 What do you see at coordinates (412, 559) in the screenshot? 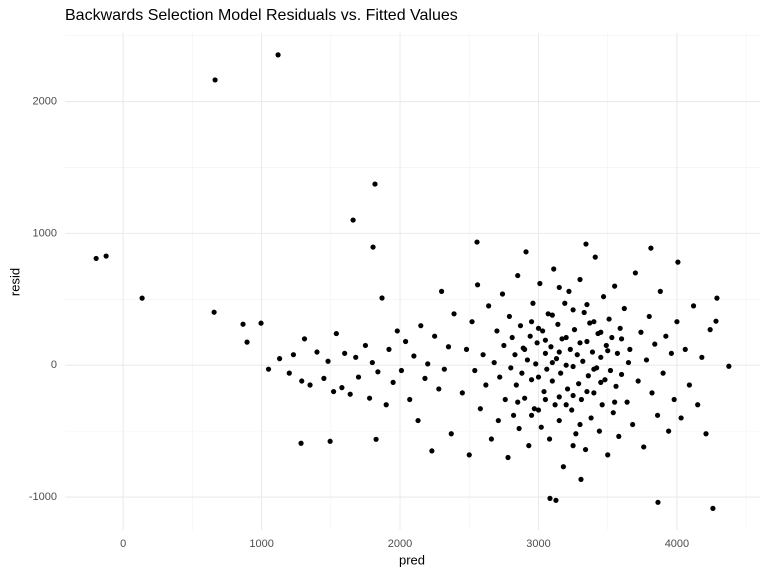
I see `x-axis-label: pred` at bounding box center [412, 559].